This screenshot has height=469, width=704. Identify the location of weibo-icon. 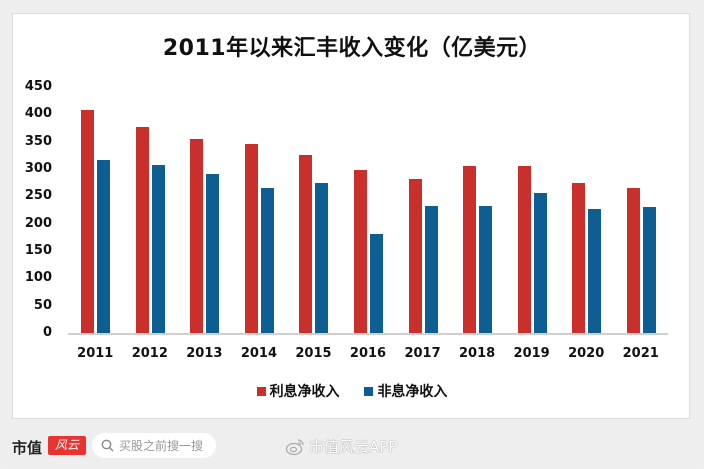
(294, 446).